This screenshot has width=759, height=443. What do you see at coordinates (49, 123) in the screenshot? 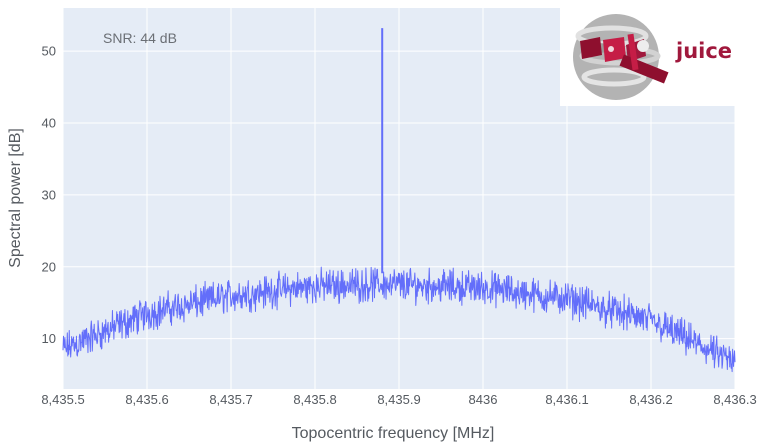
I see `y-tick-label: 40` at bounding box center [49, 123].